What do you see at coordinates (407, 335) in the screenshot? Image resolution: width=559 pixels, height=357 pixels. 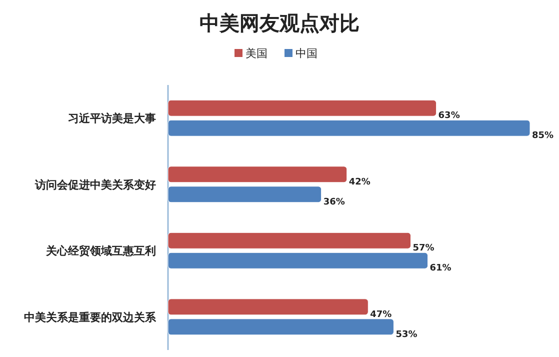 I see `data-label: 53%` at bounding box center [407, 335].